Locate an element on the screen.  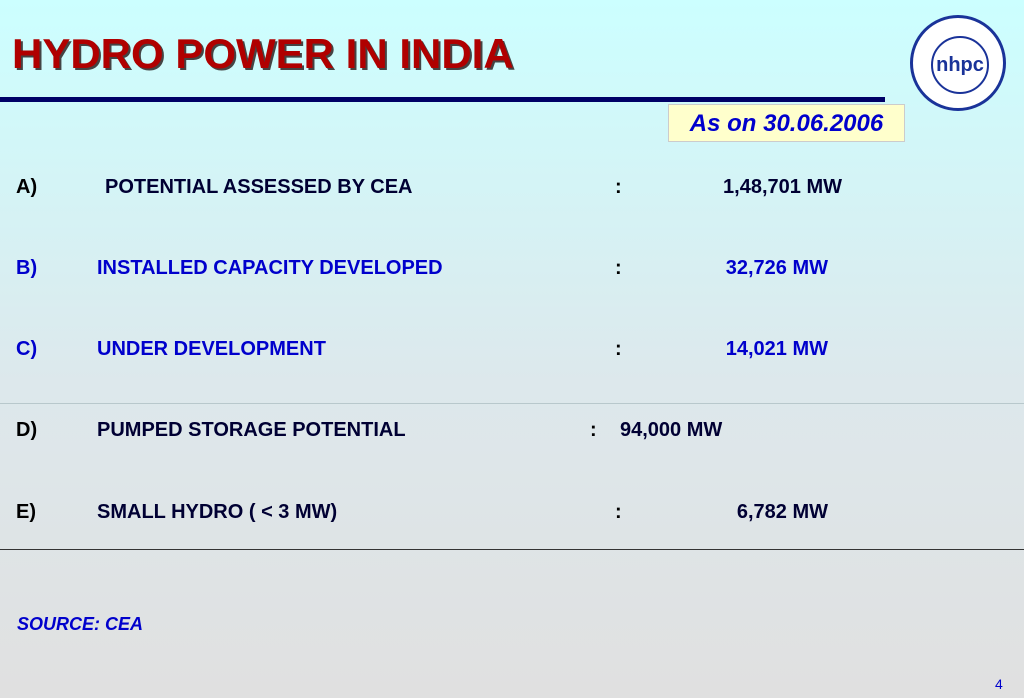
title-rule is located at coordinates (442, 99).